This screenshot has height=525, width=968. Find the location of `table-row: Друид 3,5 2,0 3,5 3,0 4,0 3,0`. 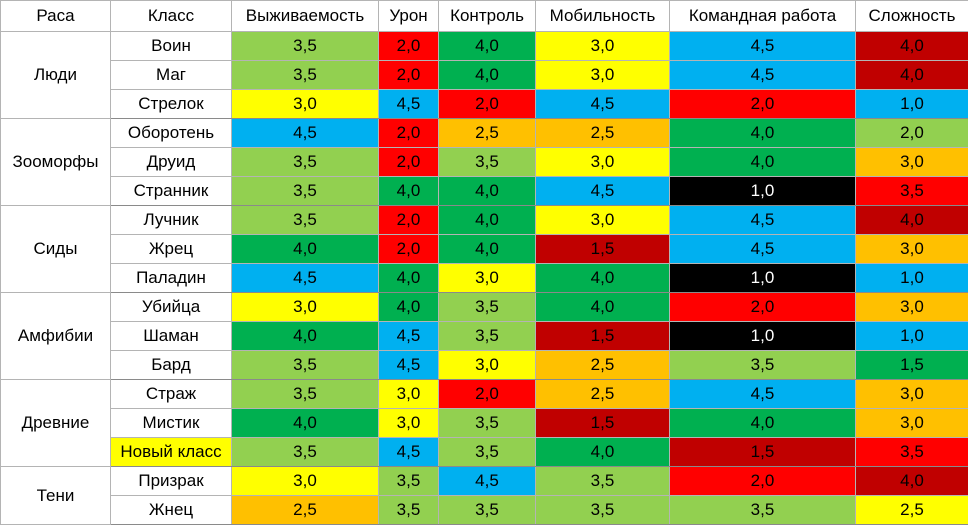

table-row: Друид 3,5 2,0 3,5 3,0 4,0 3,0 is located at coordinates (484, 162).